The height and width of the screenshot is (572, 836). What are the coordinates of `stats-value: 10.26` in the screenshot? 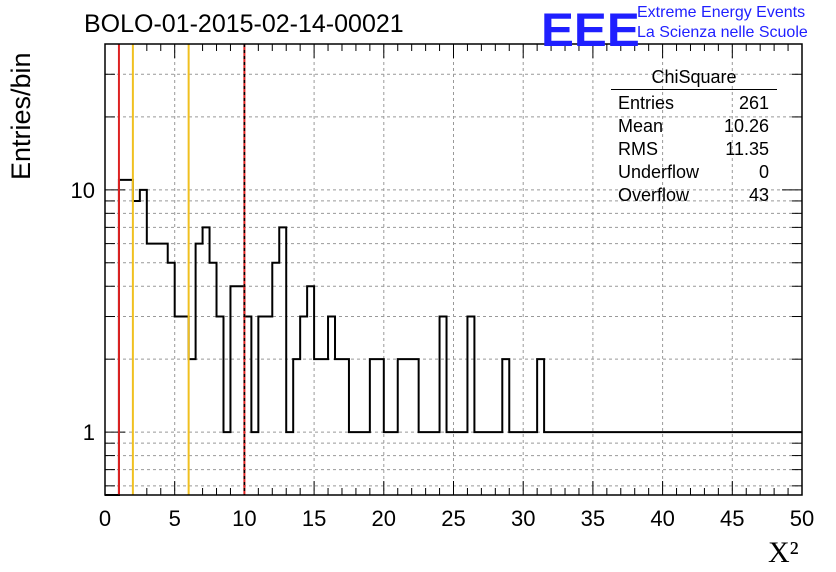 It's located at (746, 126).